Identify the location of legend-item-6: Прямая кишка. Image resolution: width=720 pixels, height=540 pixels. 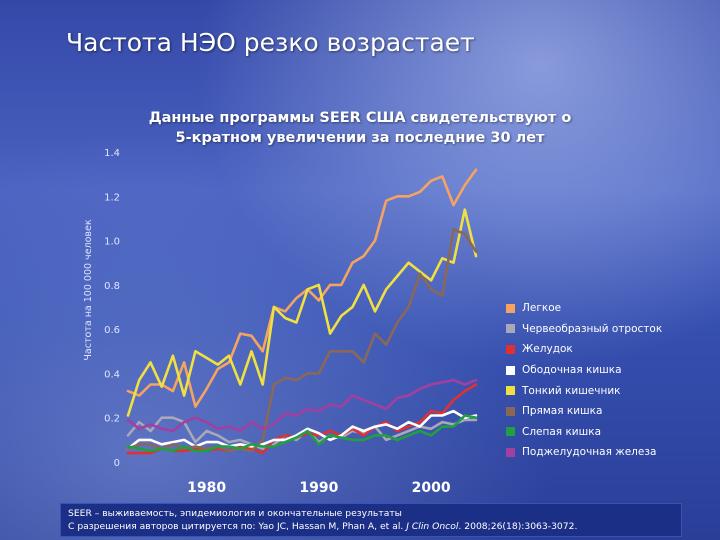
(584, 411).